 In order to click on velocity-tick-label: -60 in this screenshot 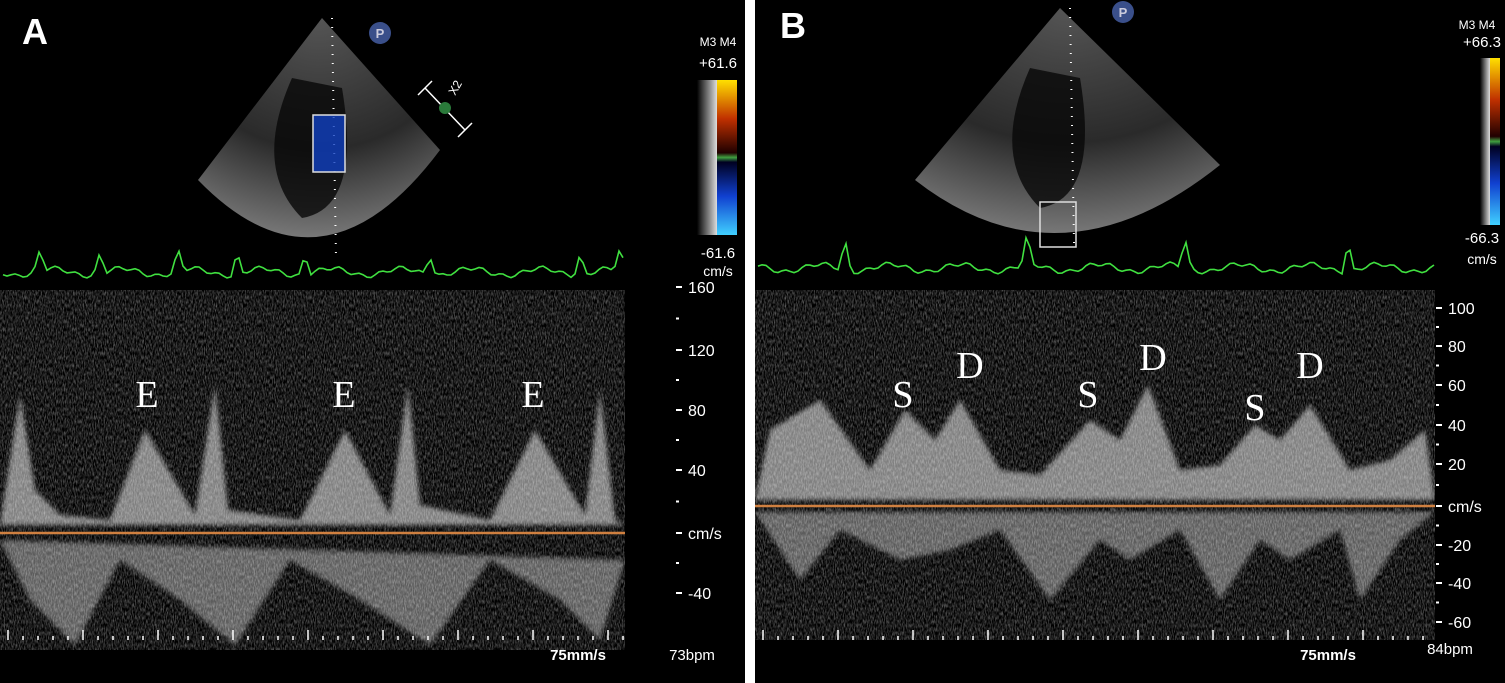, I will do `click(1459, 623)`.